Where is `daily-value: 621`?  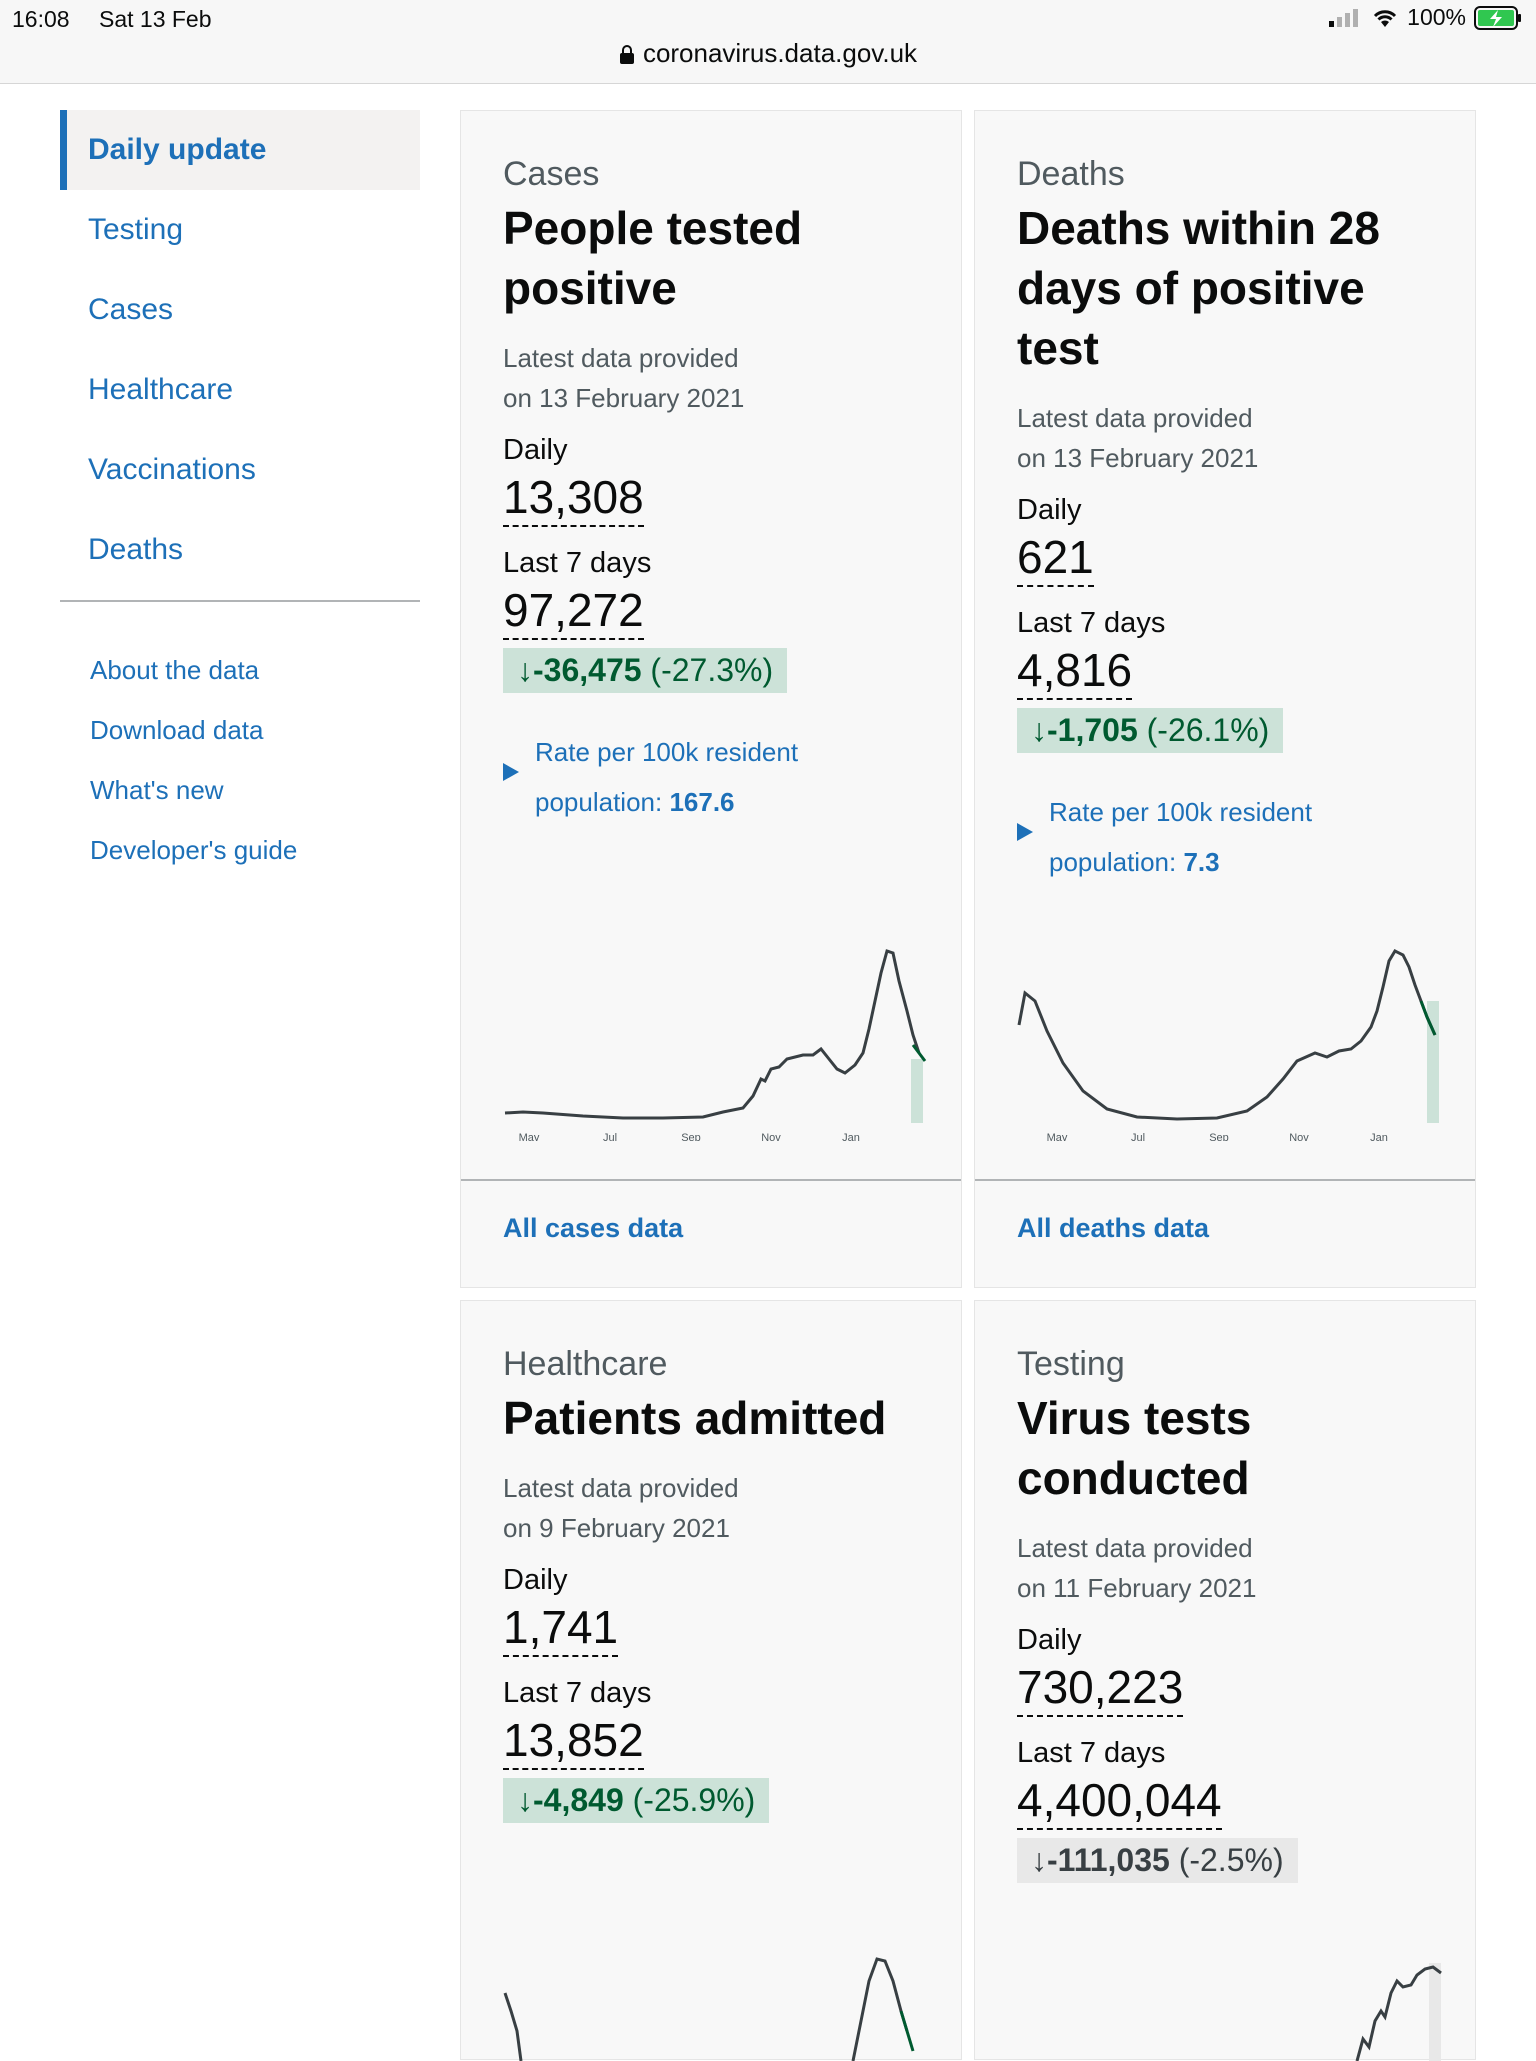 daily-value: 621 is located at coordinates (1055, 558).